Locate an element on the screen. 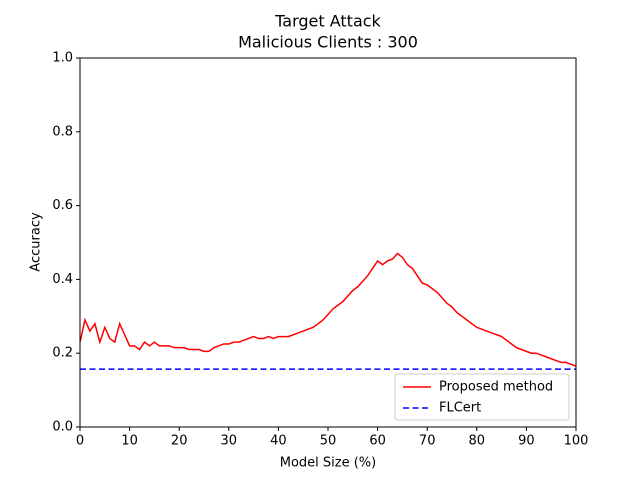 The image size is (640, 480). x-tick-label: 50 is located at coordinates (328, 441).